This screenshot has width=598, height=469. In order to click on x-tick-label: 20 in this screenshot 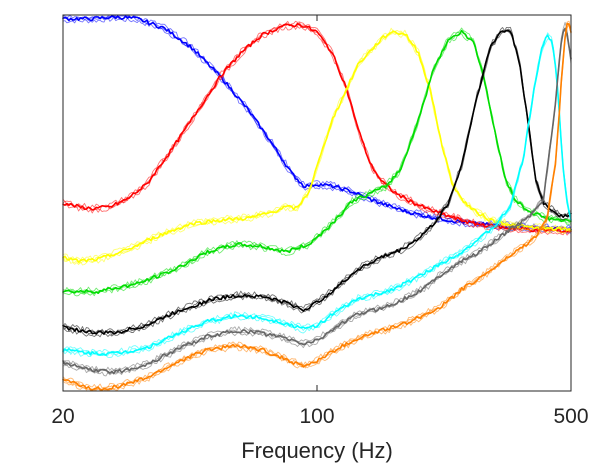, I will do `click(62, 416)`.